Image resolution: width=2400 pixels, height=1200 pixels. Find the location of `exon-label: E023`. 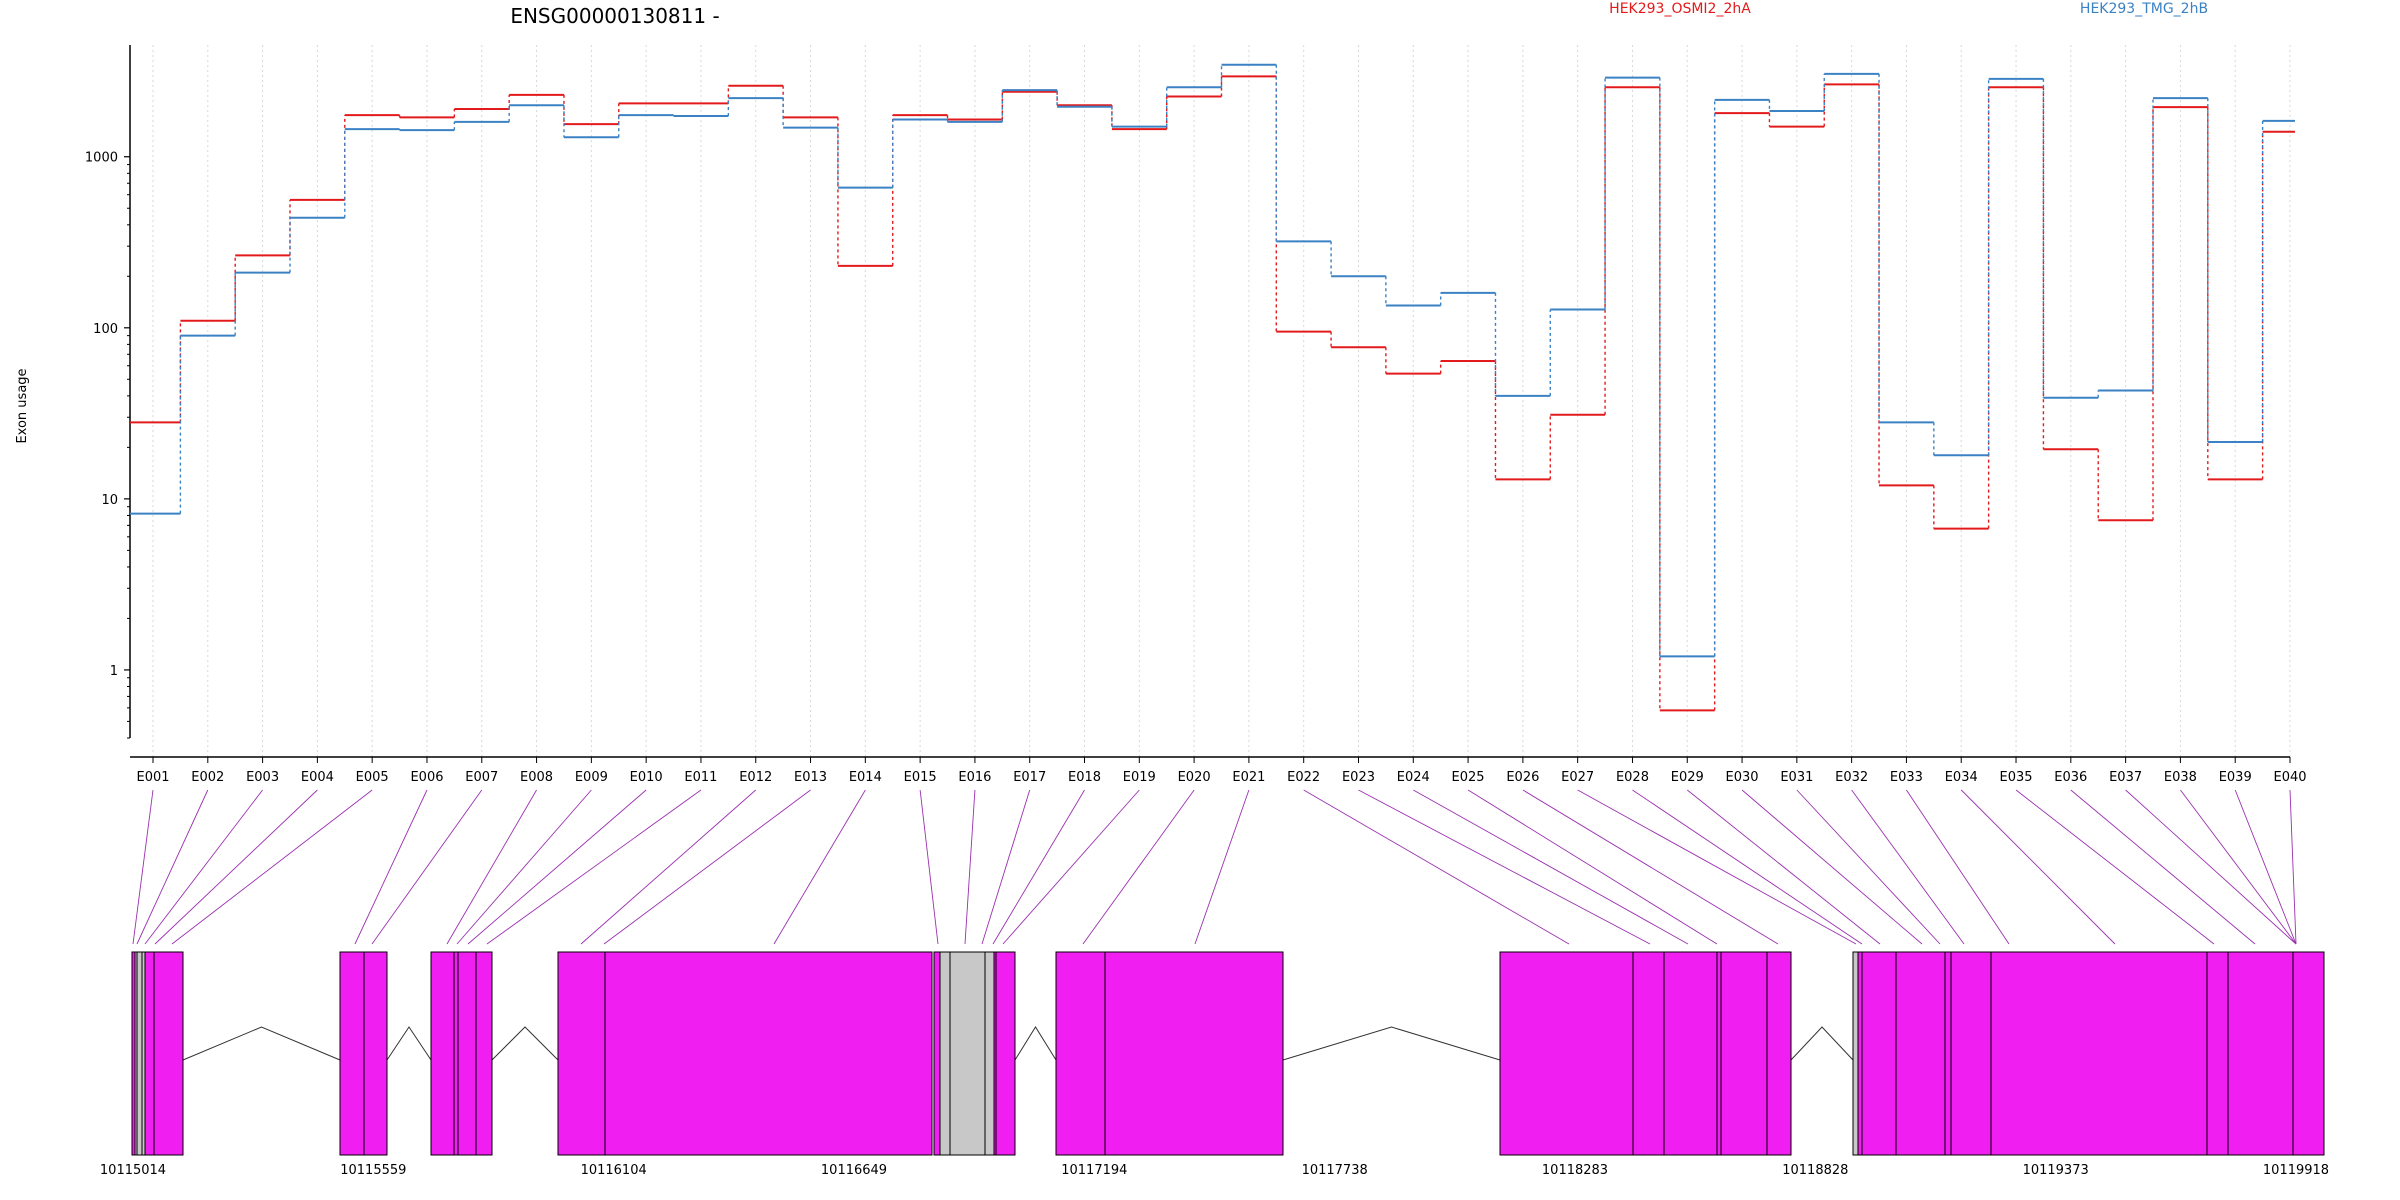

exon-label: E023 is located at coordinates (1358, 777).